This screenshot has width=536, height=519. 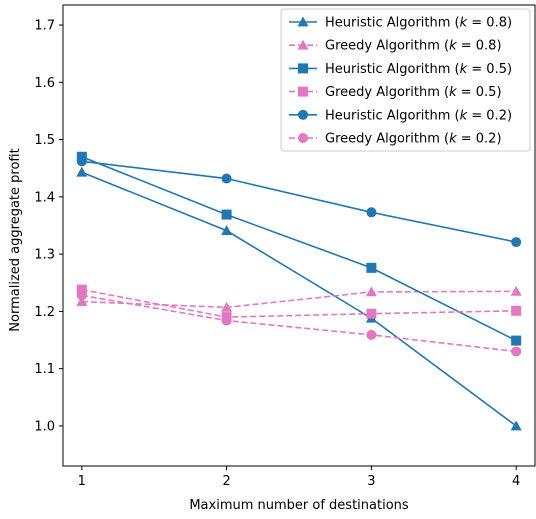 What do you see at coordinates (82, 481) in the screenshot?
I see `x-tick-label: 1` at bounding box center [82, 481].